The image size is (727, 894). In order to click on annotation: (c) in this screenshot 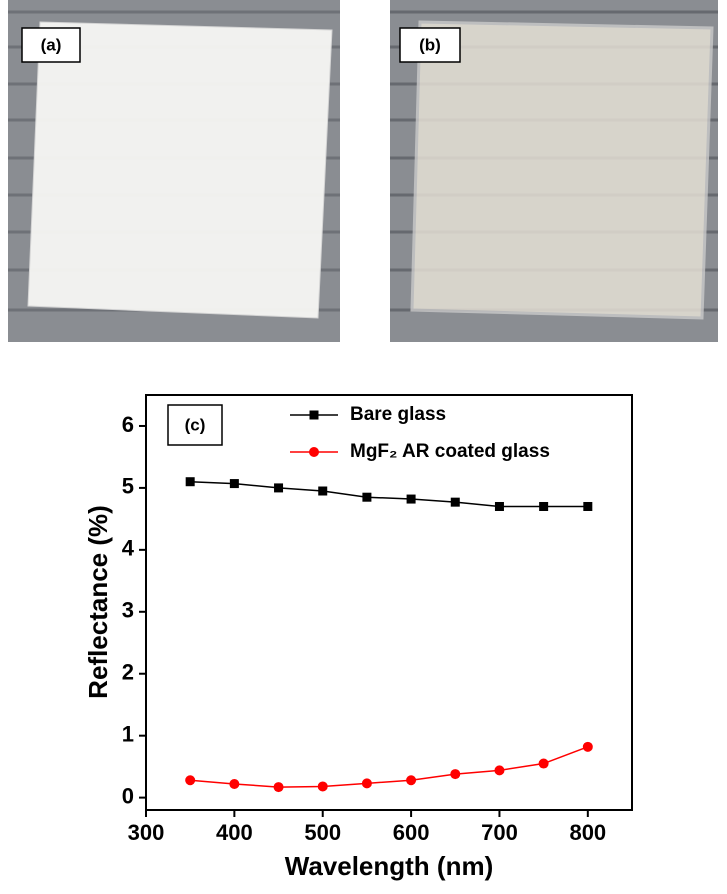, I will do `click(195, 424)`.